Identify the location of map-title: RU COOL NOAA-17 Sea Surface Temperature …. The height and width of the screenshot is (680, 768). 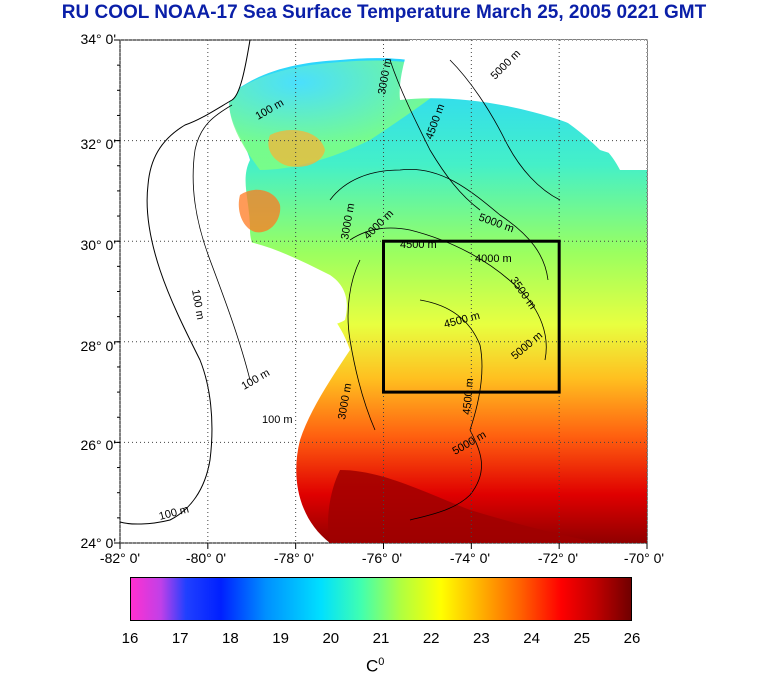
(384, 12).